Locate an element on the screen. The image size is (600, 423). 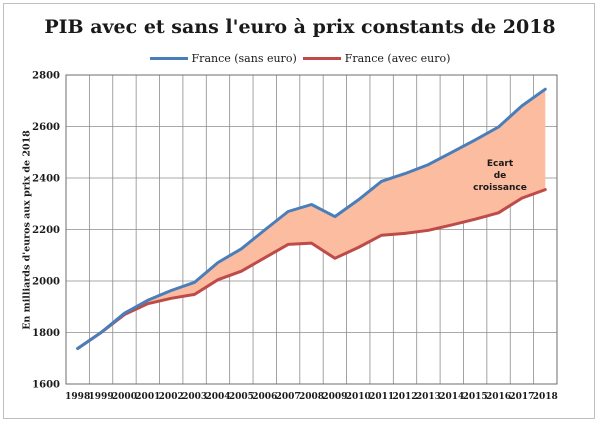
legend-label-sans-euro: France (sans euro) is located at coordinates (244, 58).